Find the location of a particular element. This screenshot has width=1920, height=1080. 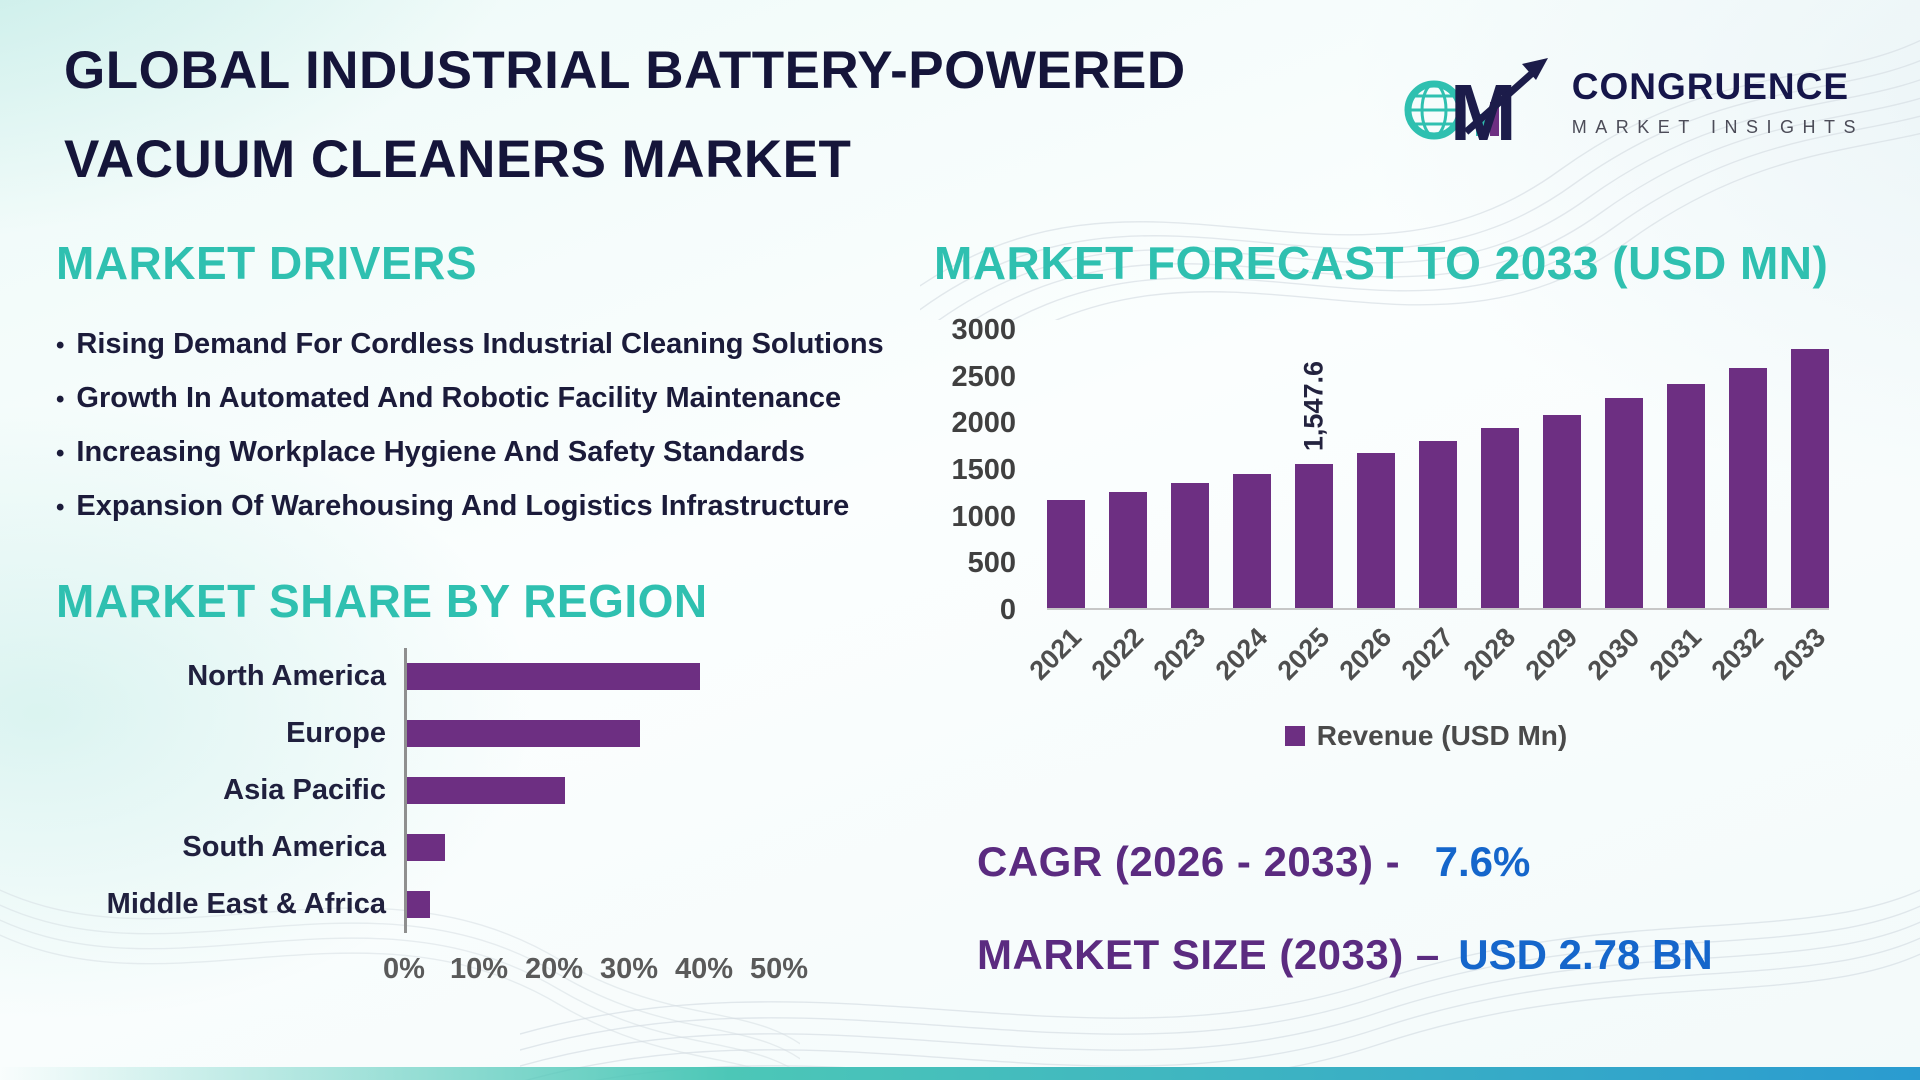

region-x-tick-10%: 10% is located at coordinates (479, 969).